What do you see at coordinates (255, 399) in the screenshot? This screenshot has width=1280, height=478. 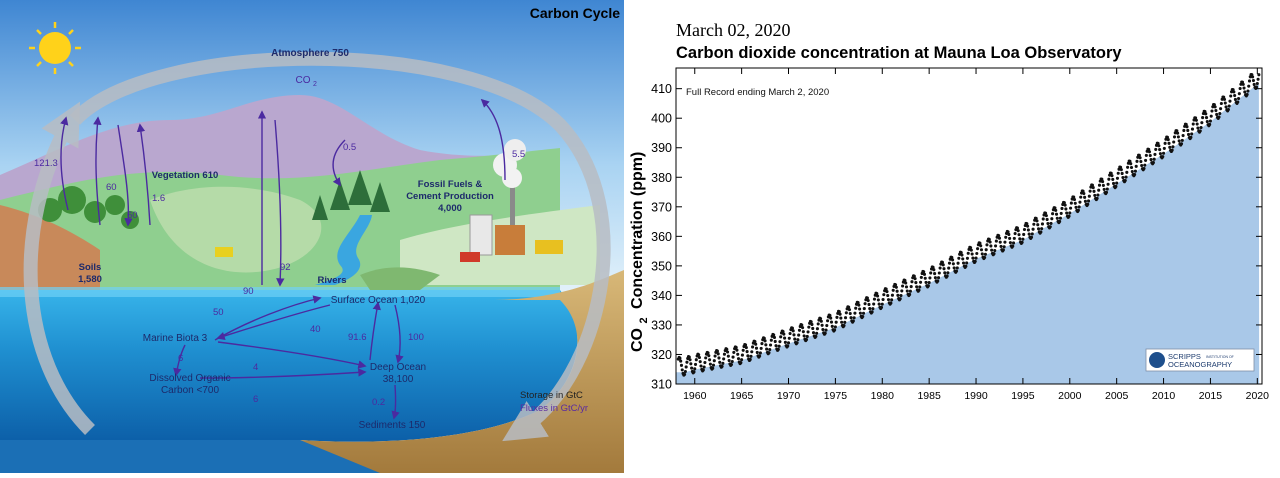 I see `flux-6-b: 6` at bounding box center [255, 399].